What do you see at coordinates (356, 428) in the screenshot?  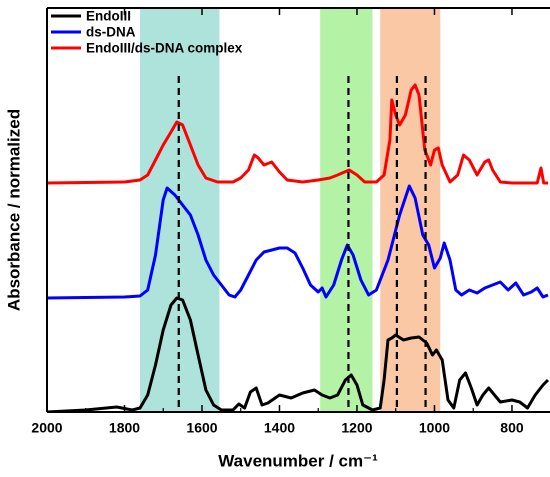 I see `x-tick-label: 1200` at bounding box center [356, 428].